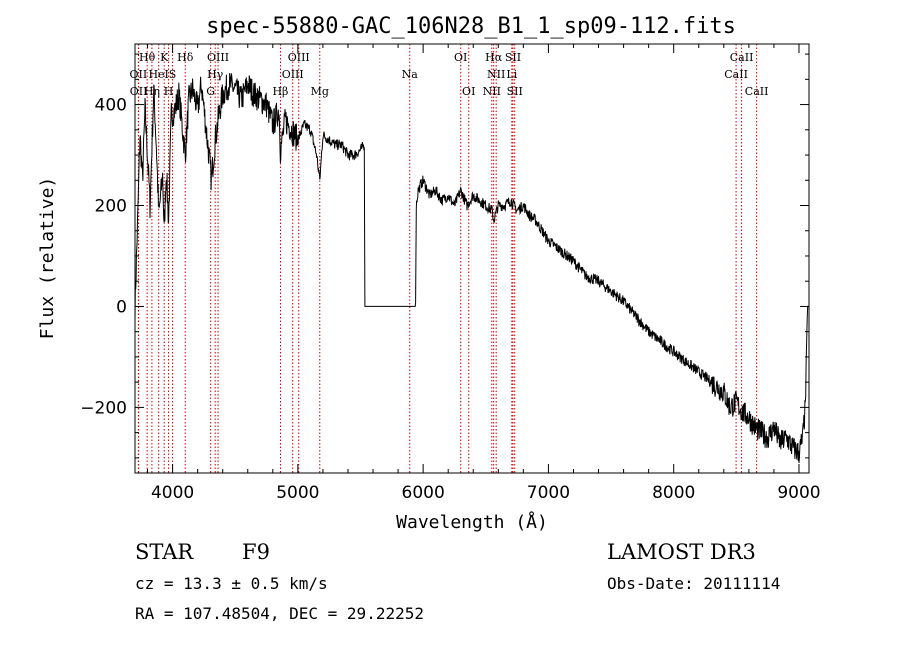  I want to click on x-tick-label: 5000, so click(297, 493).